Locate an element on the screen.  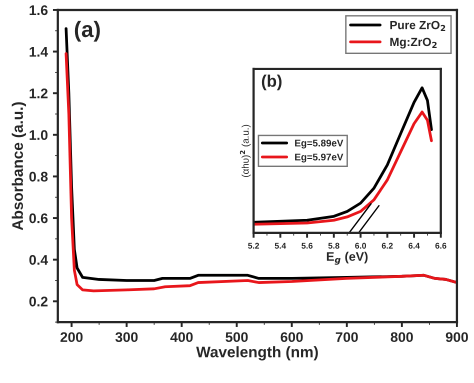
x-tick-label: 6.2 is located at coordinates (387, 245).